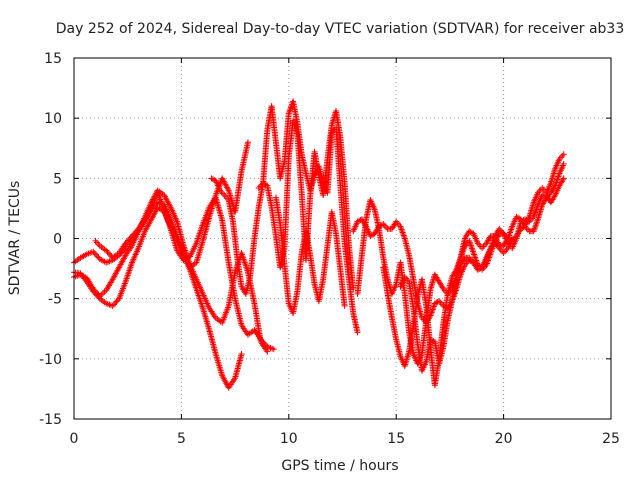 The width and height of the screenshot is (640, 480). Describe the element at coordinates (57, 179) in the screenshot. I see `y-tick-label: 5` at that location.